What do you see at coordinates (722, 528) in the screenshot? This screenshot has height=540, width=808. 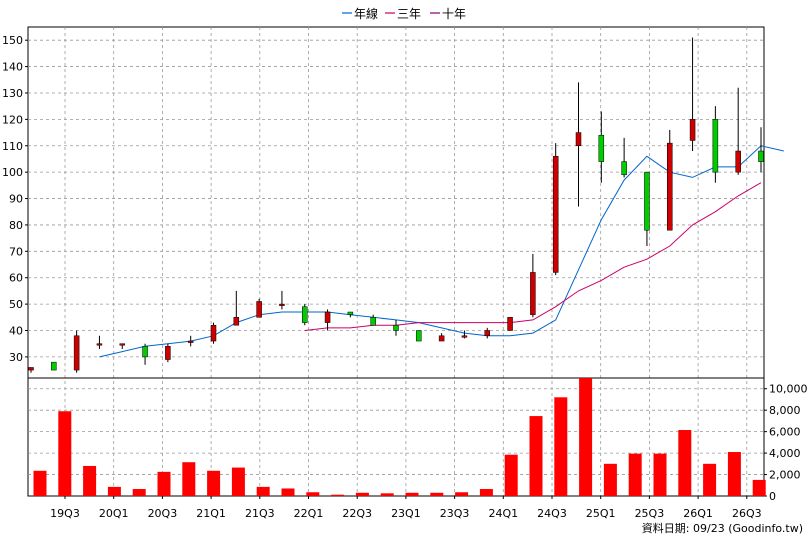 I see `source-label: 資料日期: 09/23 (Goodinfo.tw)` at bounding box center [722, 528].